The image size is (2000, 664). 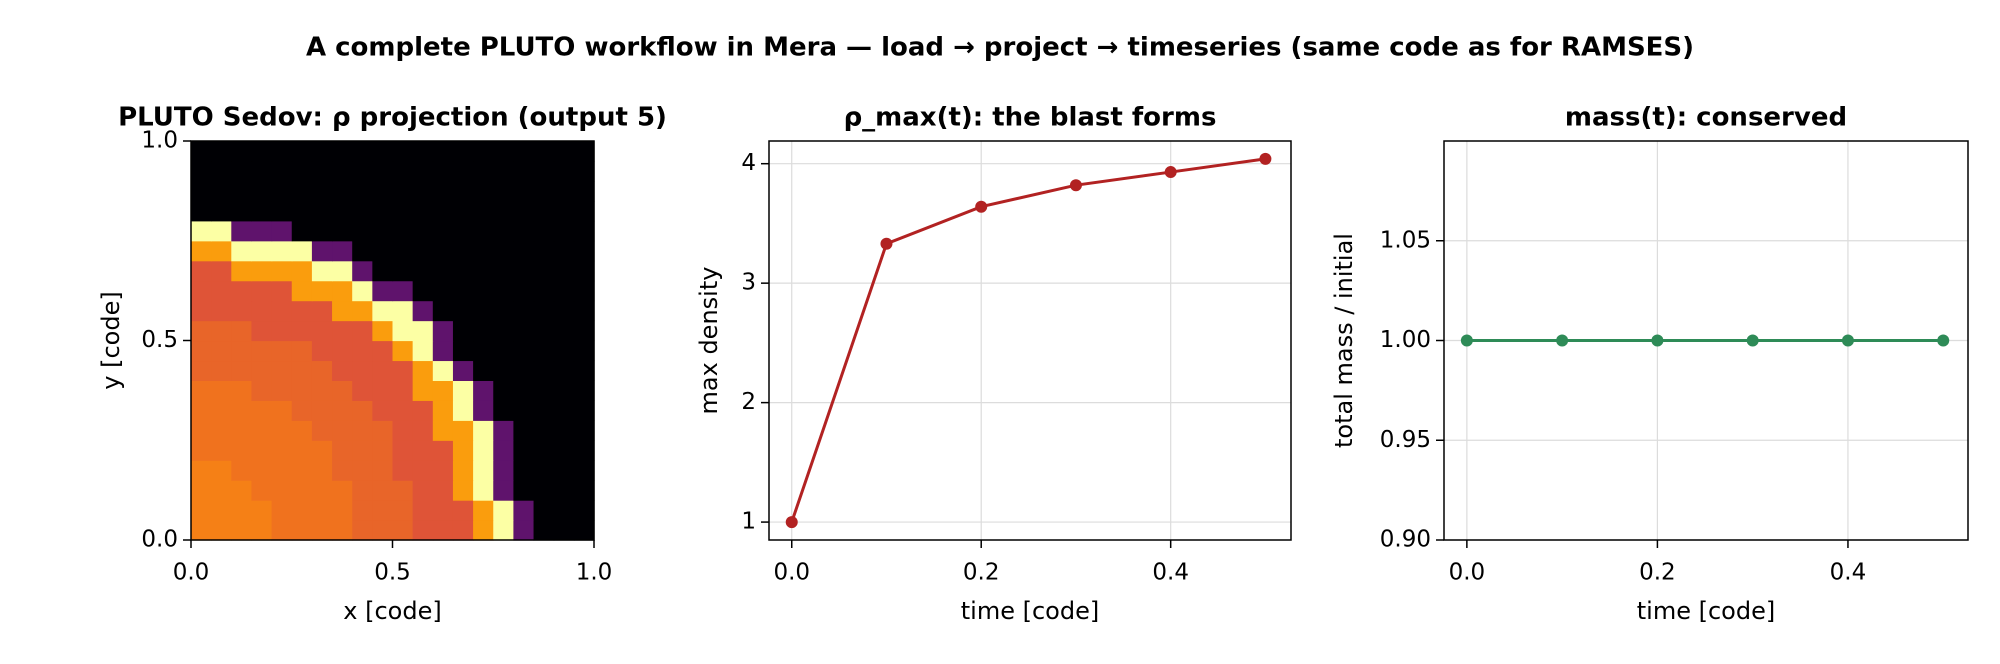 I want to click on x-axis-label: time [code], so click(x=1030, y=611).